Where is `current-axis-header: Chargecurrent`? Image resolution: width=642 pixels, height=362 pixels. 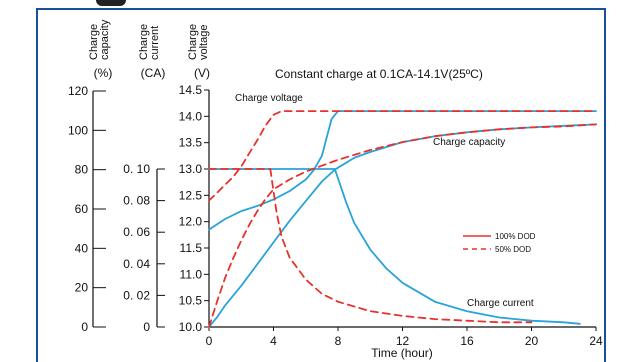
current-axis-header: Chargecurrent is located at coordinates (149, 42).